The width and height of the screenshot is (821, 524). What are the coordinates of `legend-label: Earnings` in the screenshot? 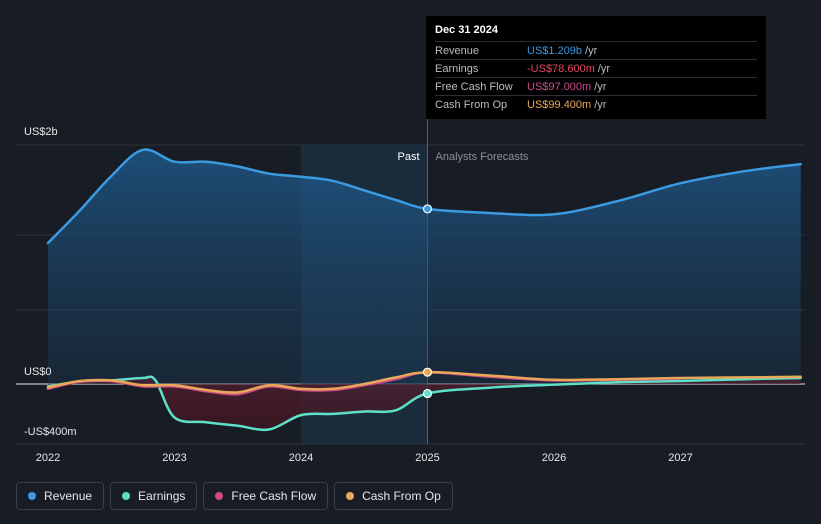 It's located at (162, 496).